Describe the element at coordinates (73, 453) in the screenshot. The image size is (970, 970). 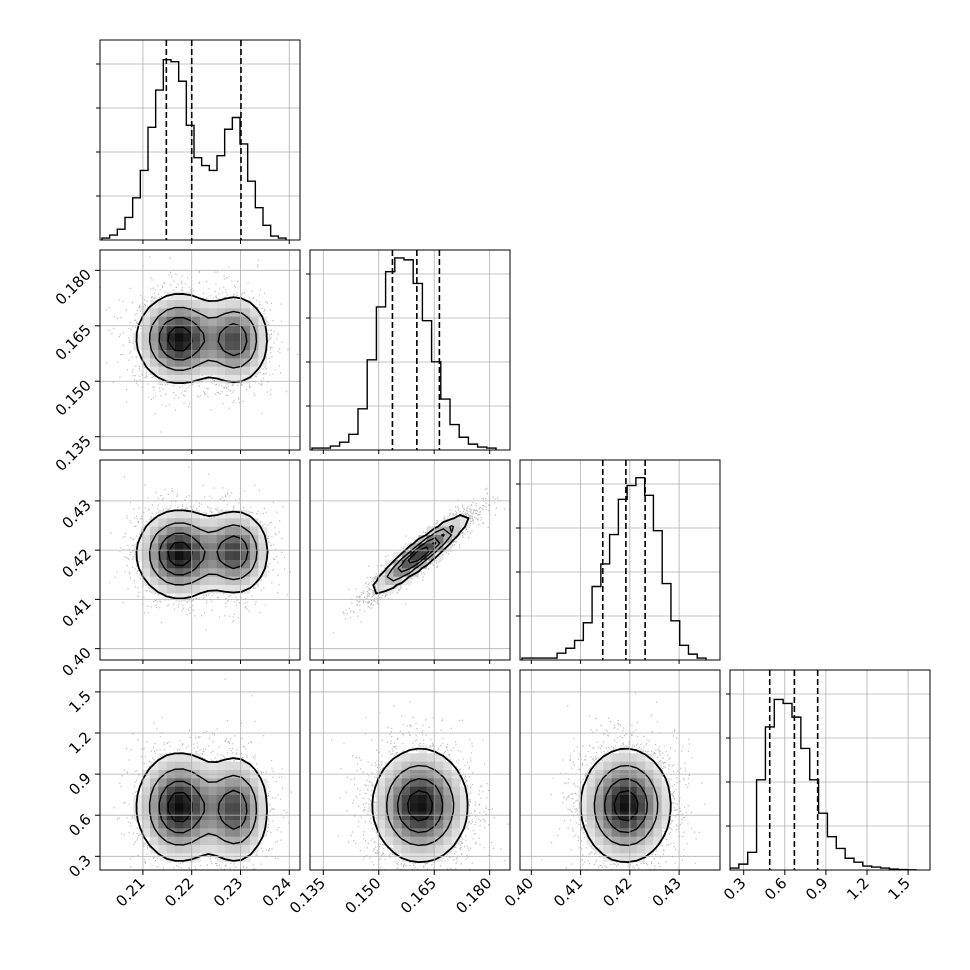
I see `ytick-label-1-0: 0.135` at that location.